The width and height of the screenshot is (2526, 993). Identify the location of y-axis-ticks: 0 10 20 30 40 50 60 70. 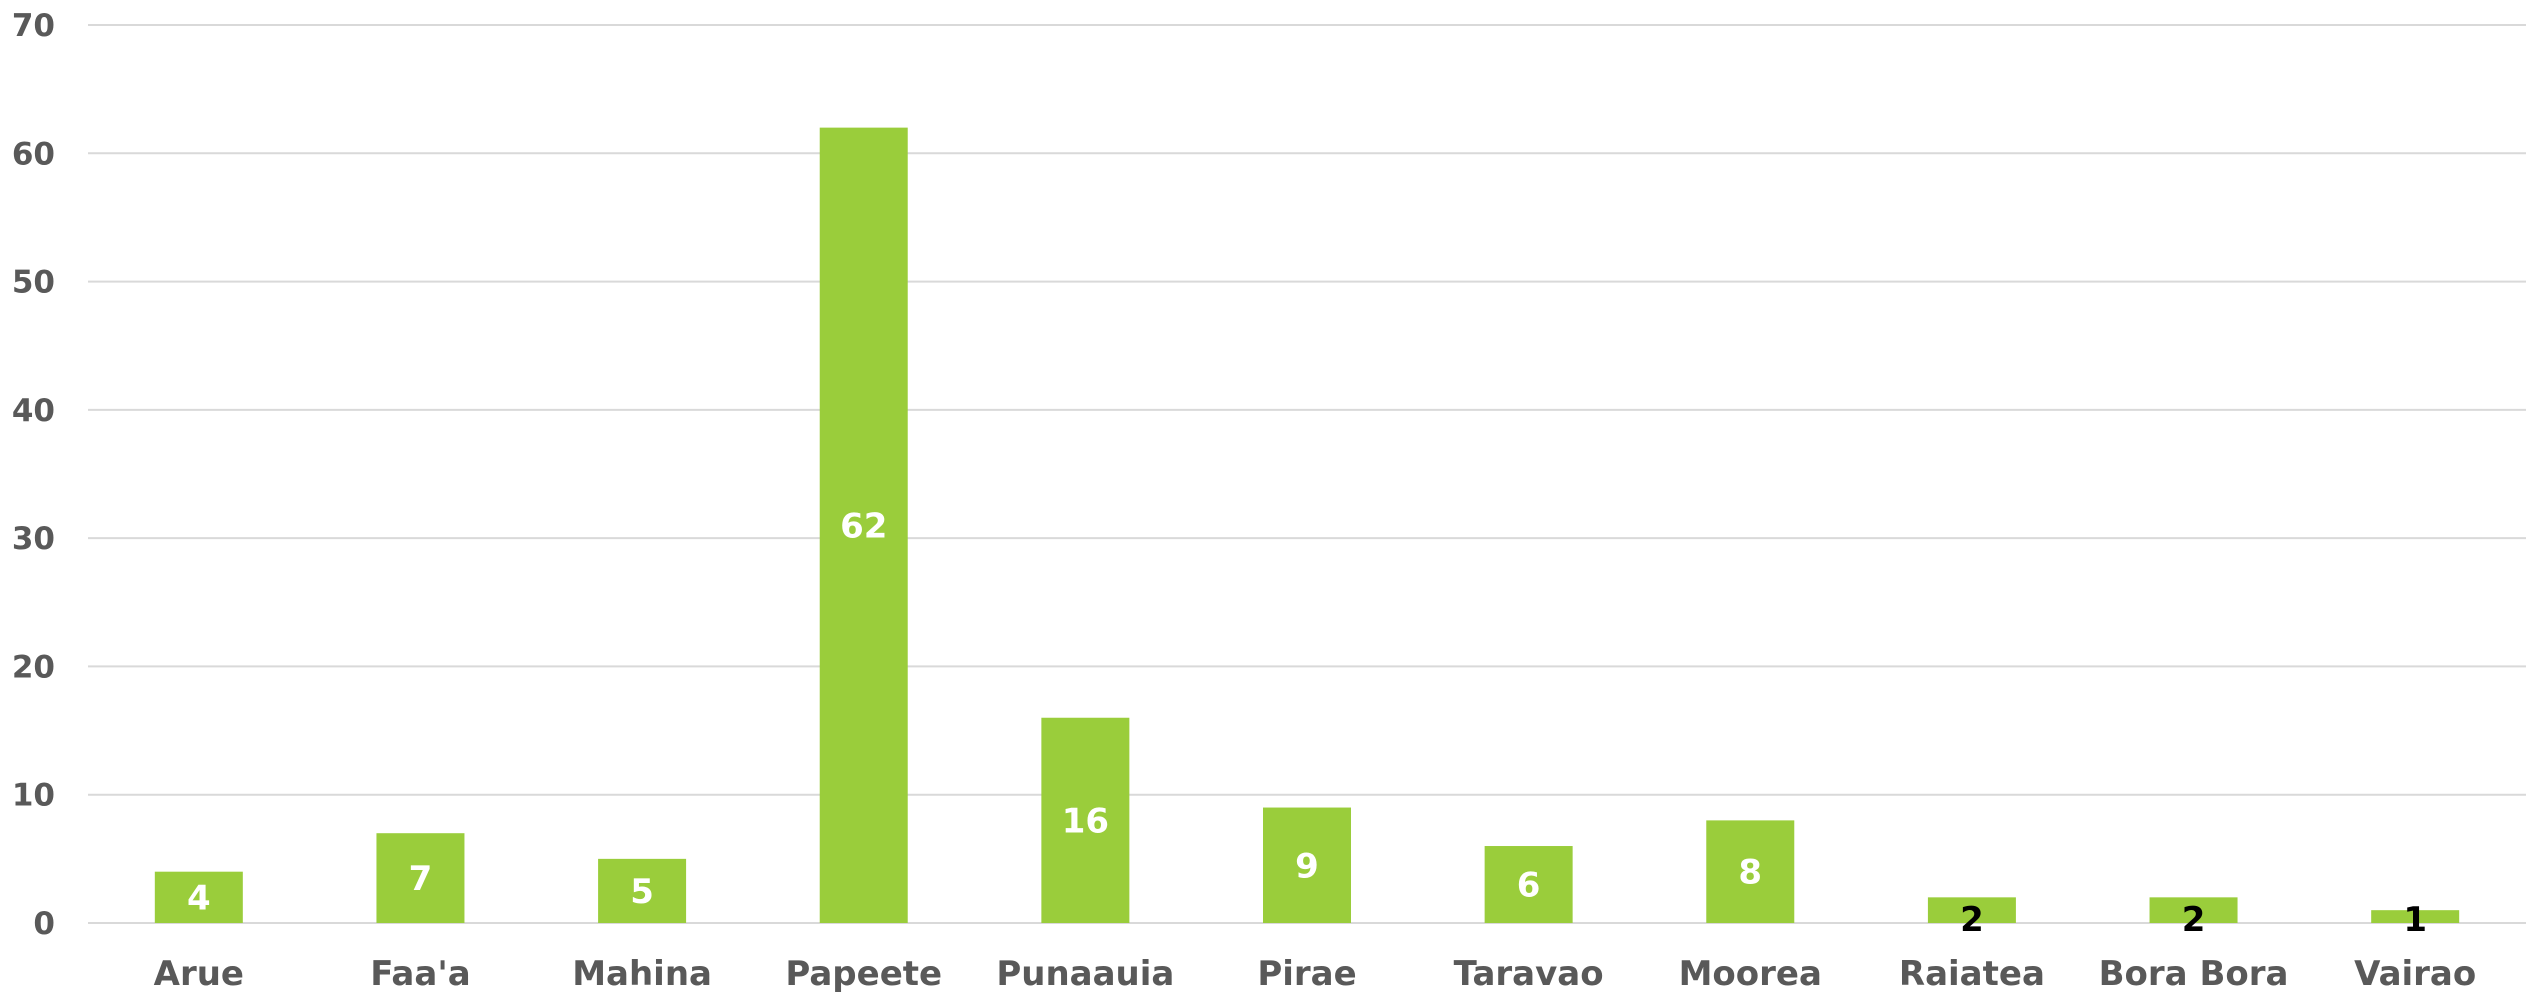
(33, 475).